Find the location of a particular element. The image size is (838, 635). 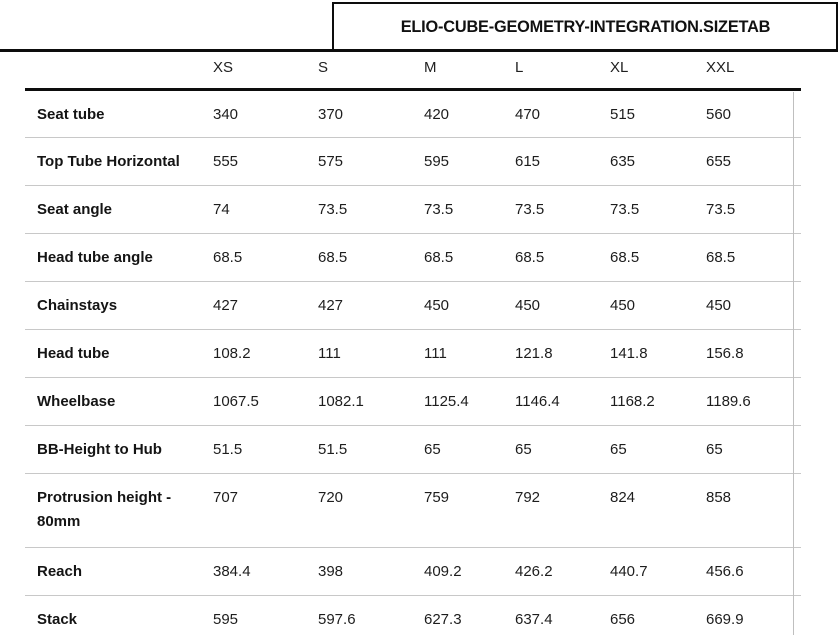

geometry-row-label: Chainstays is located at coordinates (77, 305).